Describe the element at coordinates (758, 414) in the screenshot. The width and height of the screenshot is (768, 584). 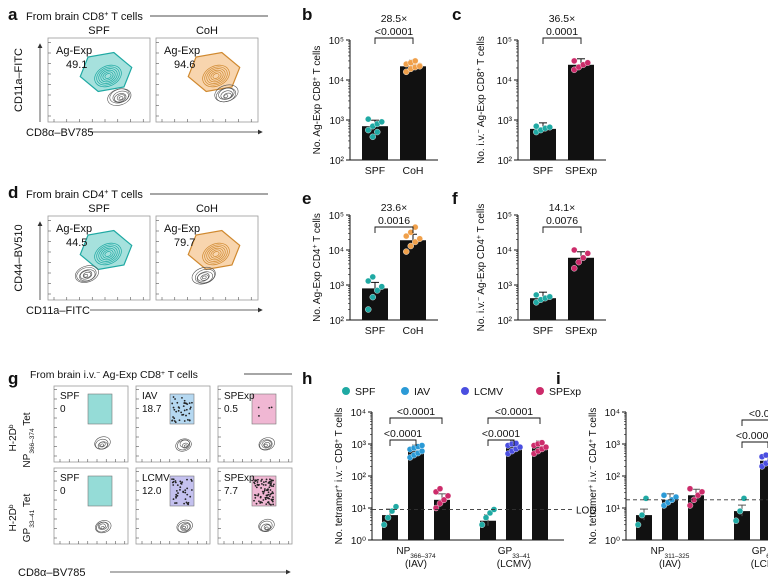
I see `p-value-label: <0.0001` at that location.